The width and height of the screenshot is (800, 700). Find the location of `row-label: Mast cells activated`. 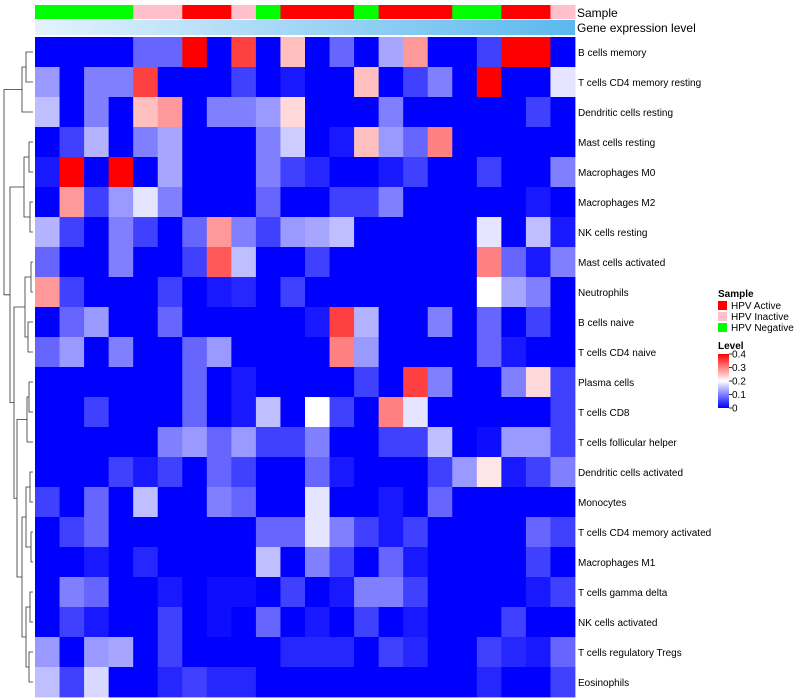

row-label: Mast cells activated is located at coordinates (621, 263).